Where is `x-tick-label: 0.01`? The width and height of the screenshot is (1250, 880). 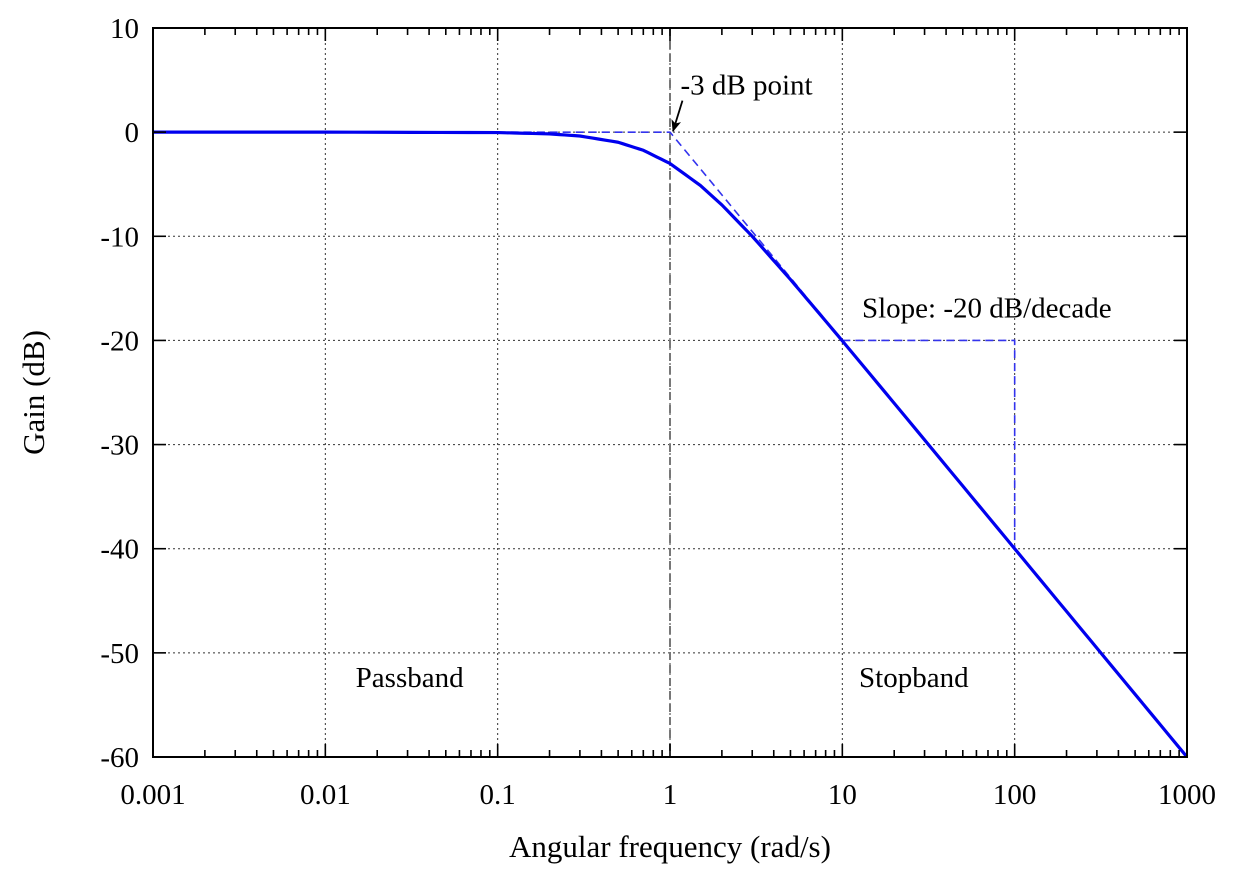 x-tick-label: 0.01 is located at coordinates (325, 795).